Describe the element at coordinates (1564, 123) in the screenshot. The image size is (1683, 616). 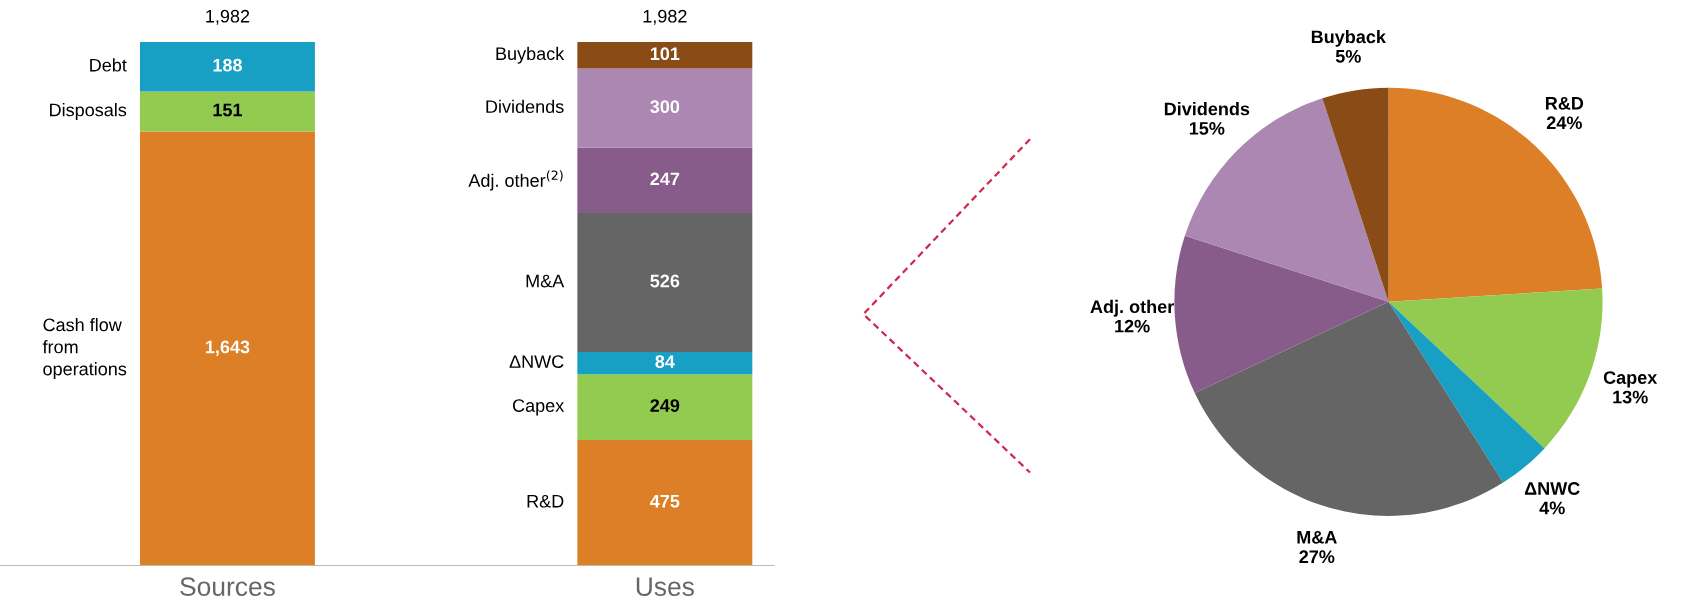
I see `data-label: 24%` at that location.